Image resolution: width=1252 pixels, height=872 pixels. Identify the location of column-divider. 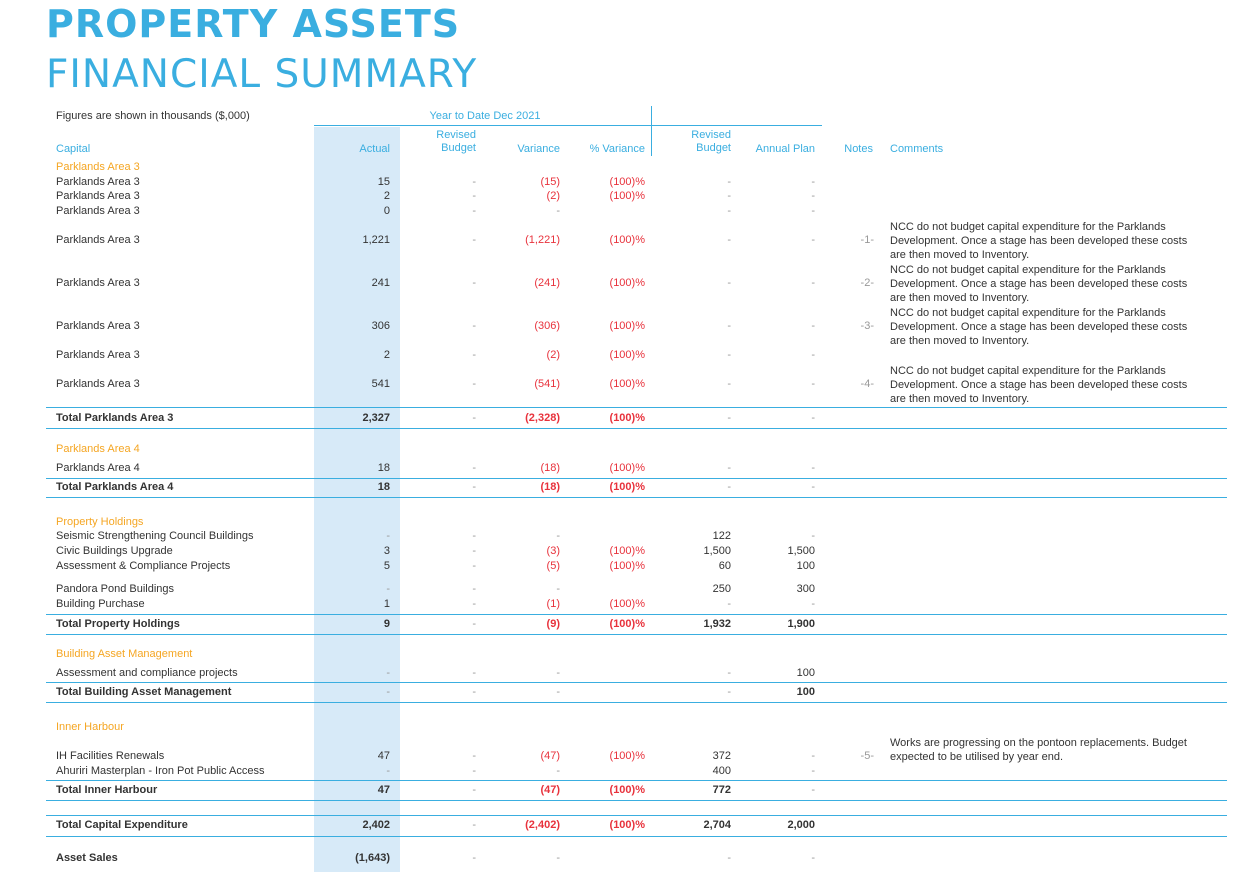
(651, 131).